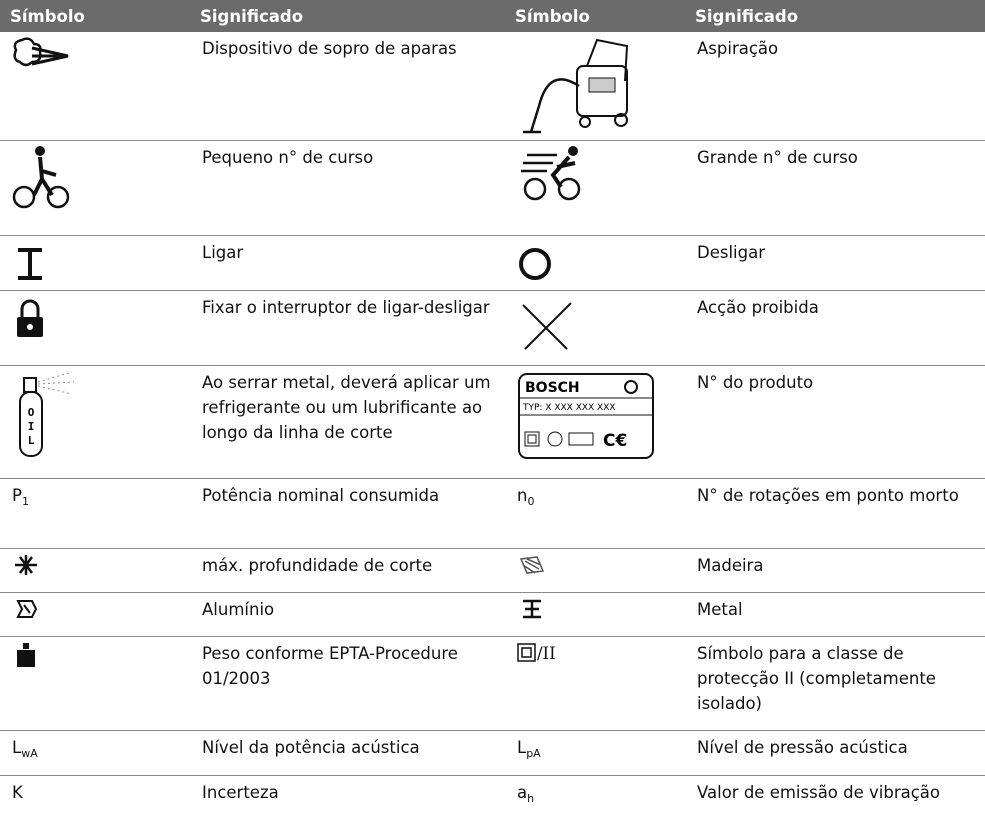 Image resolution: width=985 pixels, height=816 pixels. I want to click on row: Ligar Desligar, so click(492, 263).